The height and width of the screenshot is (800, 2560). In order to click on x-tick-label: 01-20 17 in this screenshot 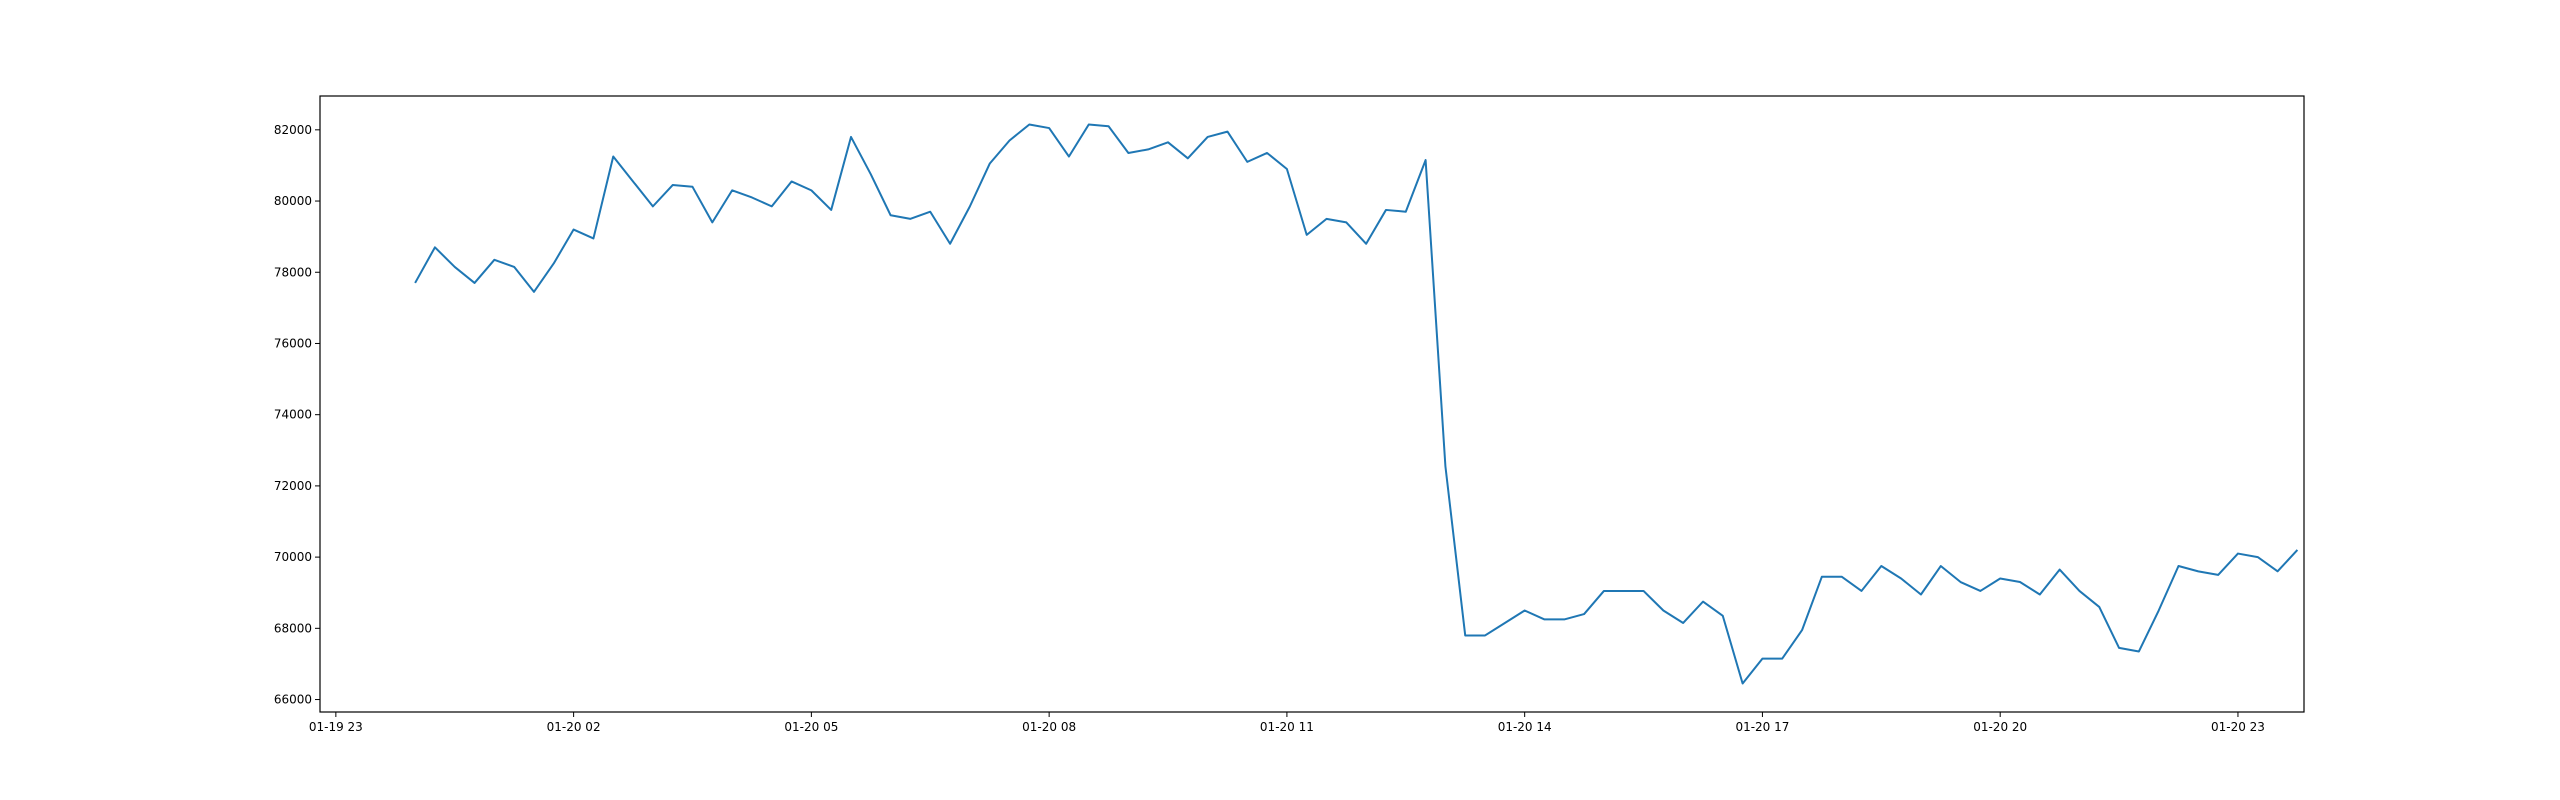, I will do `click(1762, 727)`.